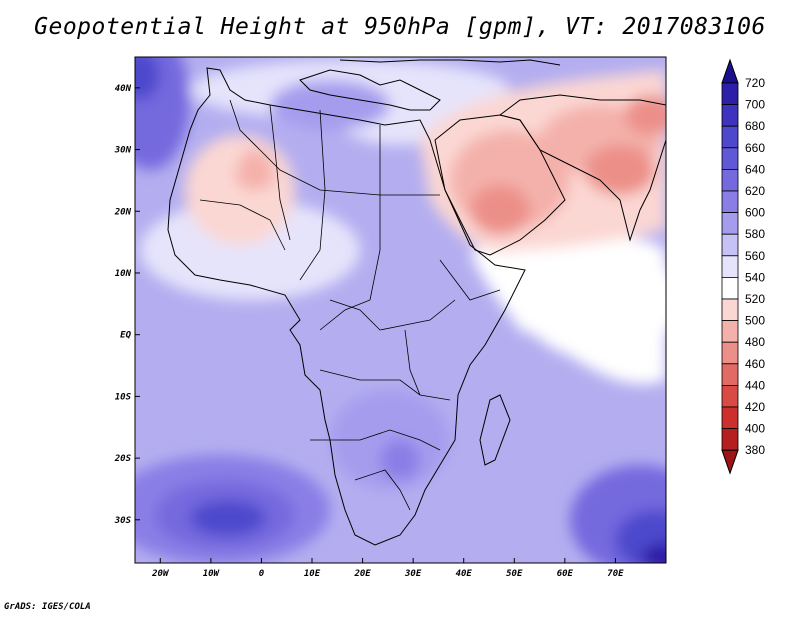  Describe the element at coordinates (755, 83) in the screenshot. I see `colorbar-label: 720` at that location.